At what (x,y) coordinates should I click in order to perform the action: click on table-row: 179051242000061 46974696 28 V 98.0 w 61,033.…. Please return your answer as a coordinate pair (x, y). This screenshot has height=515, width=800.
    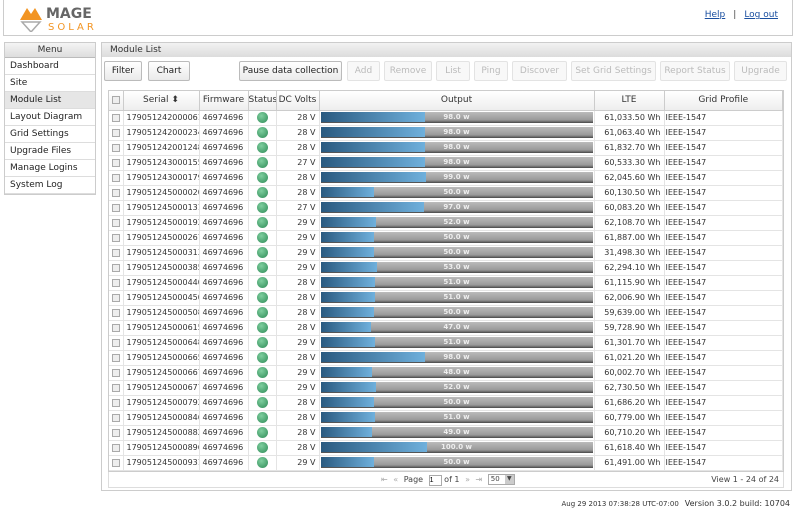
    Looking at the image, I should click on (446, 118).